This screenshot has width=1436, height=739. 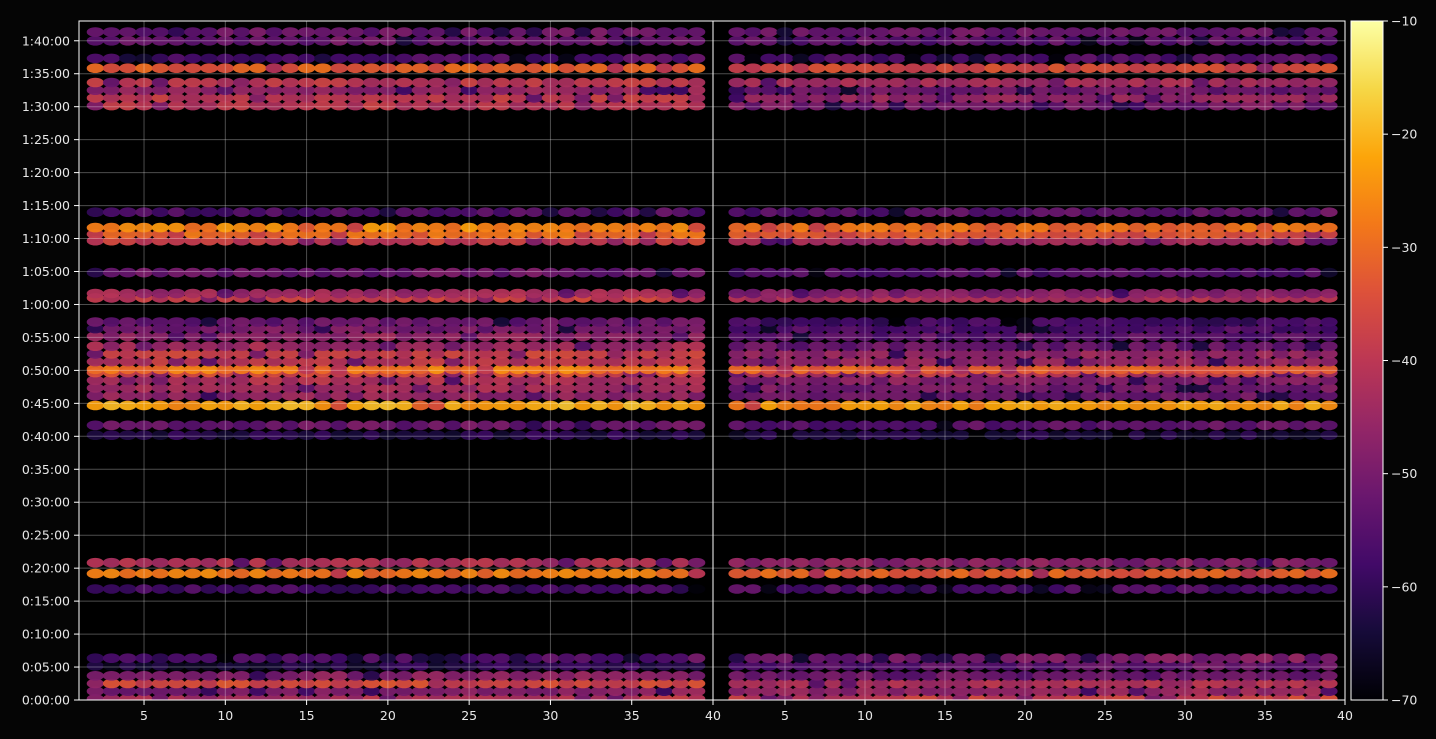 What do you see at coordinates (46, 238) in the screenshot?
I see `y-tick-label: 1:10:00` at bounding box center [46, 238].